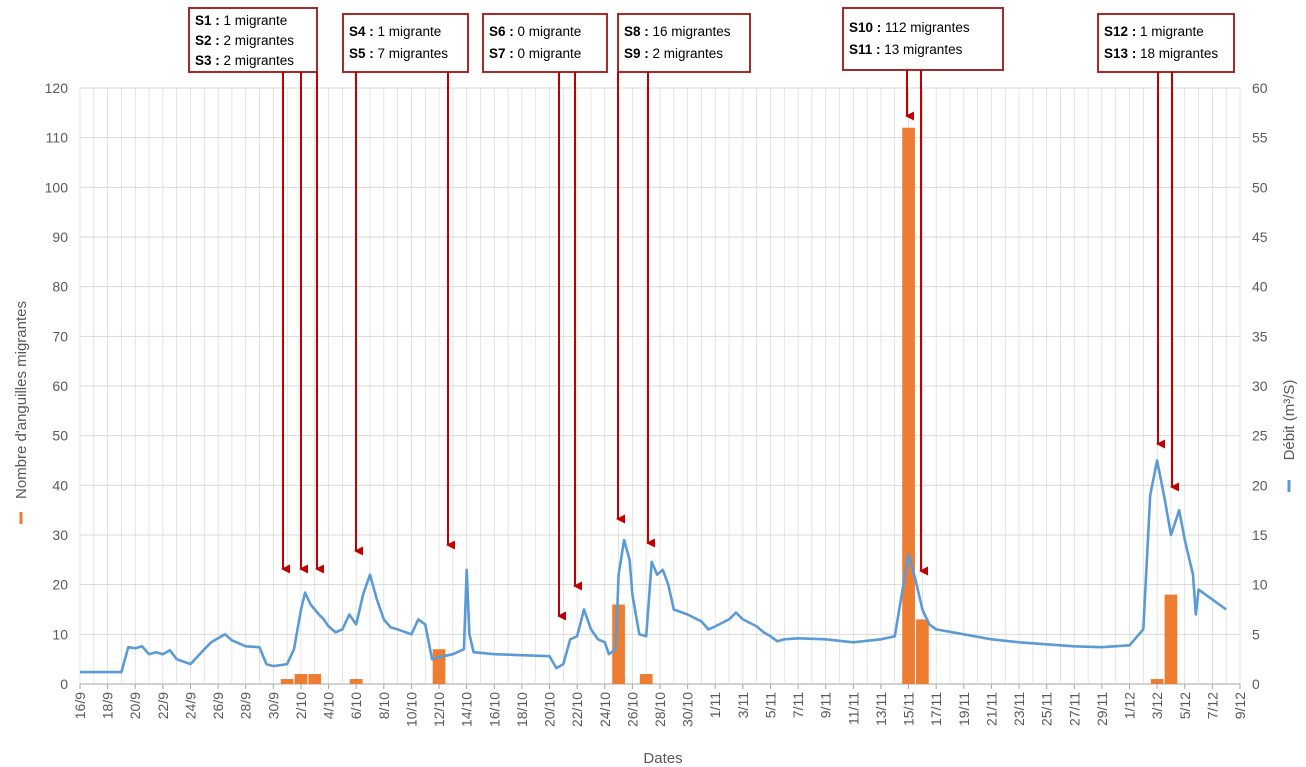  What do you see at coordinates (398, 53) in the screenshot?
I see `annotation-line: S5 : 7 migrantes` at bounding box center [398, 53].